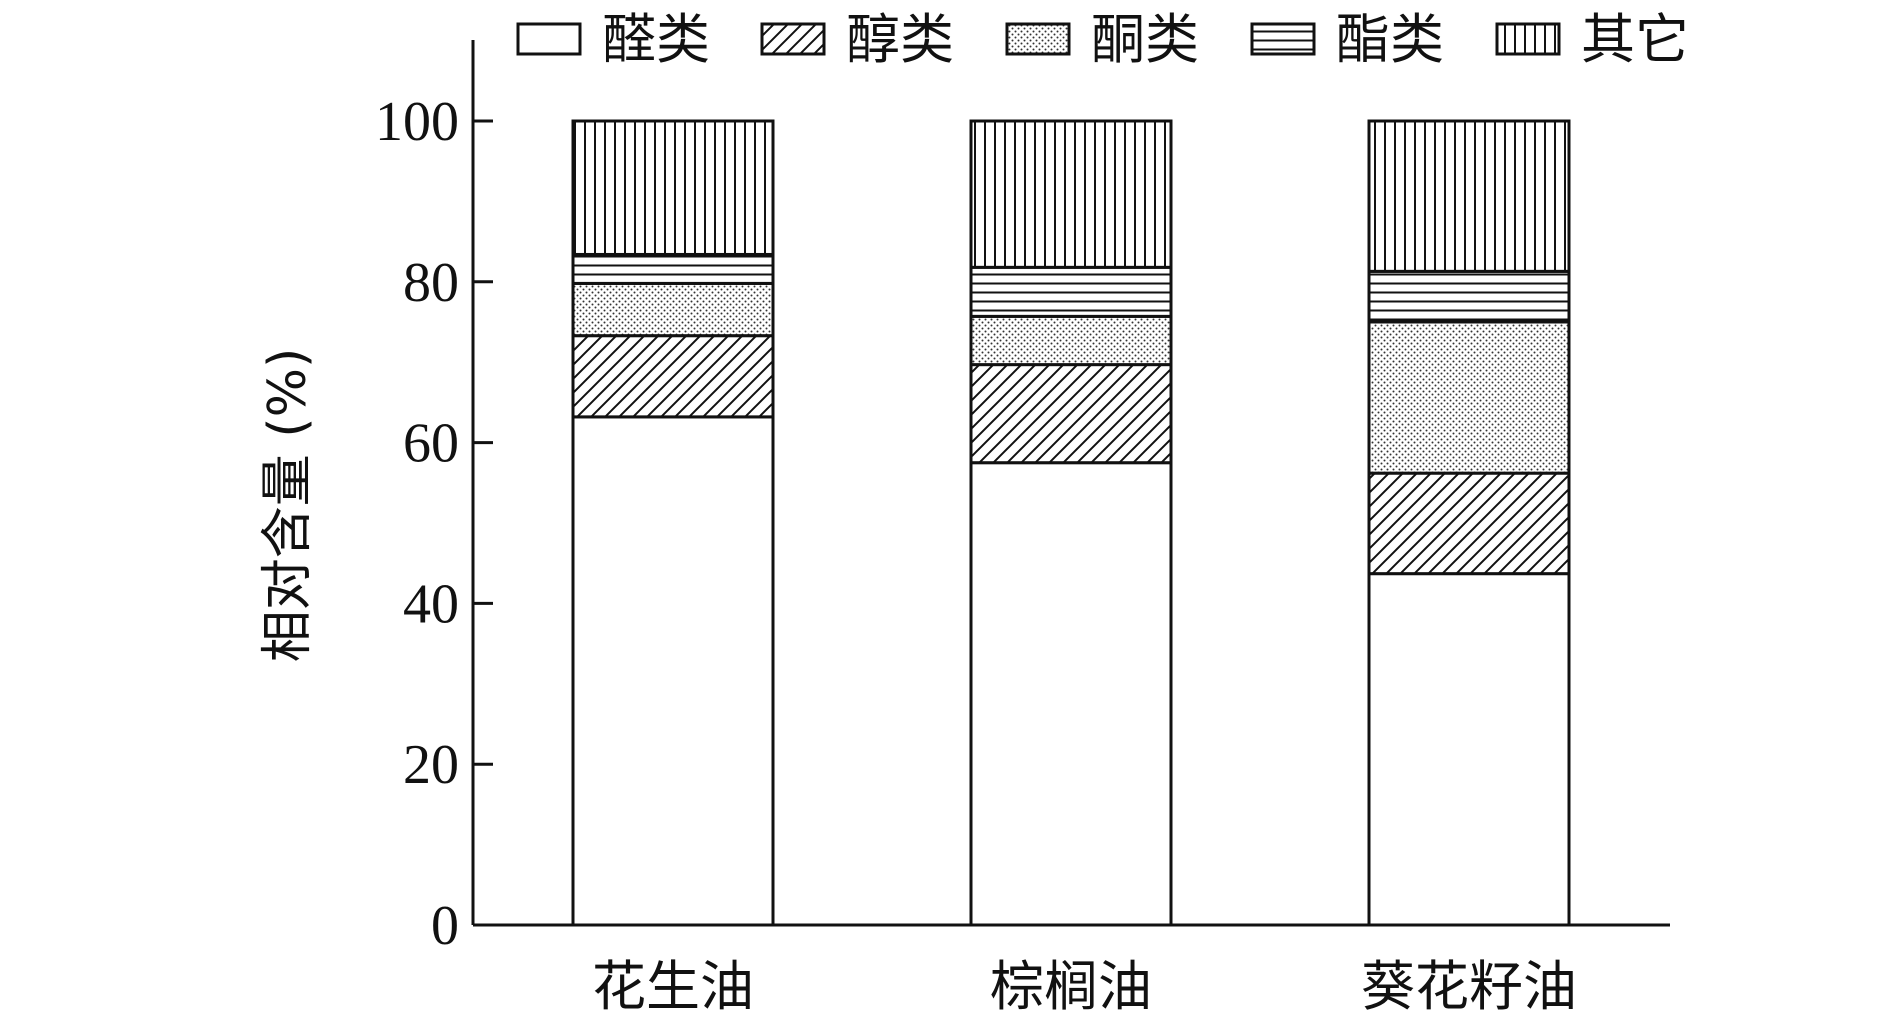 The height and width of the screenshot is (1014, 1890). Describe the element at coordinates (1071, 414) in the screenshot. I see `bar-segment-棕榈油-醇类` at that location.